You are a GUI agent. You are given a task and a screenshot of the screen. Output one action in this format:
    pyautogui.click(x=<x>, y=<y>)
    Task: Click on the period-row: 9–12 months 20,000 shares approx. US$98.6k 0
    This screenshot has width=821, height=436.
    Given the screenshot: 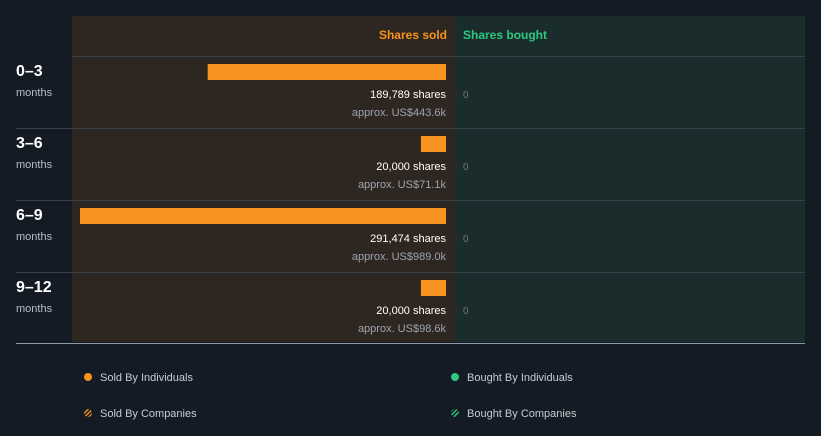 What is the action you would take?
    pyautogui.click(x=410, y=303)
    